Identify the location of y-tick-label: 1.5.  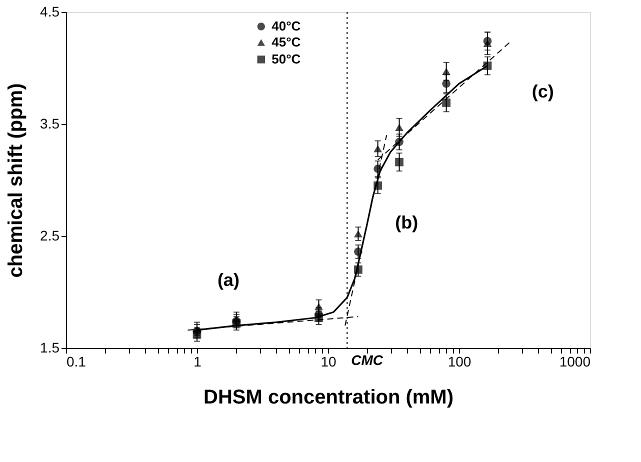
(50, 348).